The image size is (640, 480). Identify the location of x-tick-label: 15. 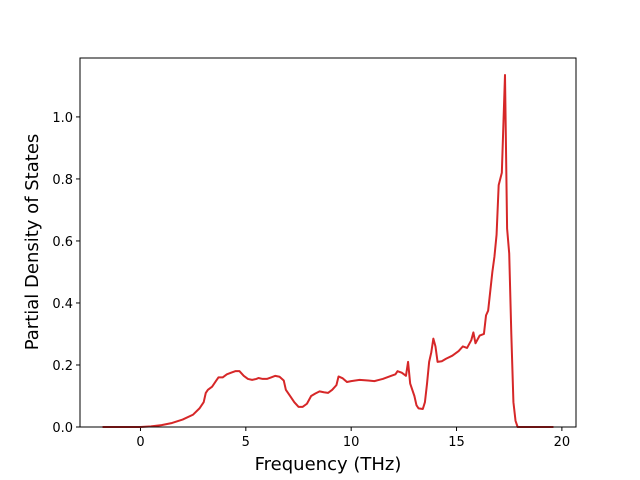
(456, 442).